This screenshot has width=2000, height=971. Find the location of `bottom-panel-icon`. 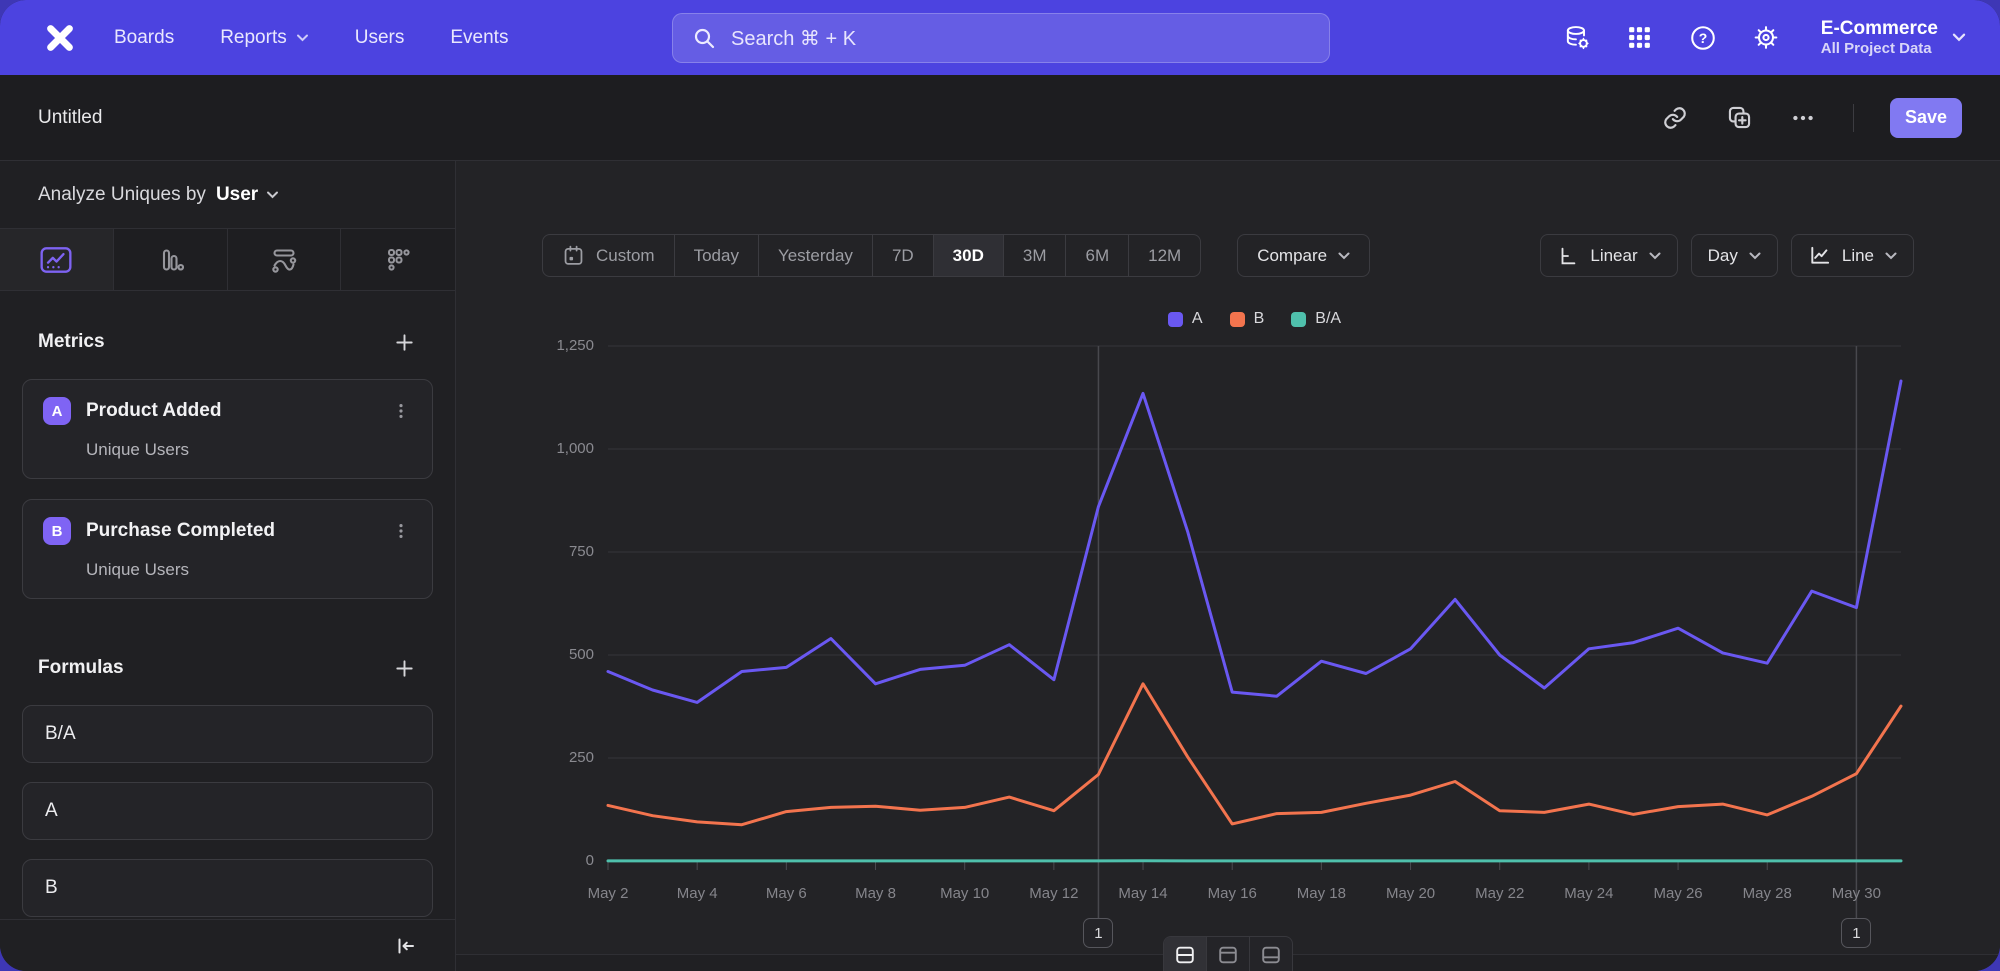

bottom-panel-icon is located at coordinates (1271, 955).